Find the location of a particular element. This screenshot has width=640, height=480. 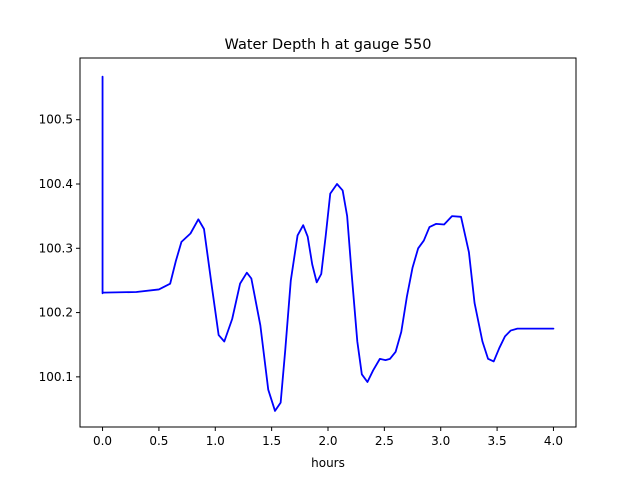

x-tick-label: 2.5 is located at coordinates (384, 441).